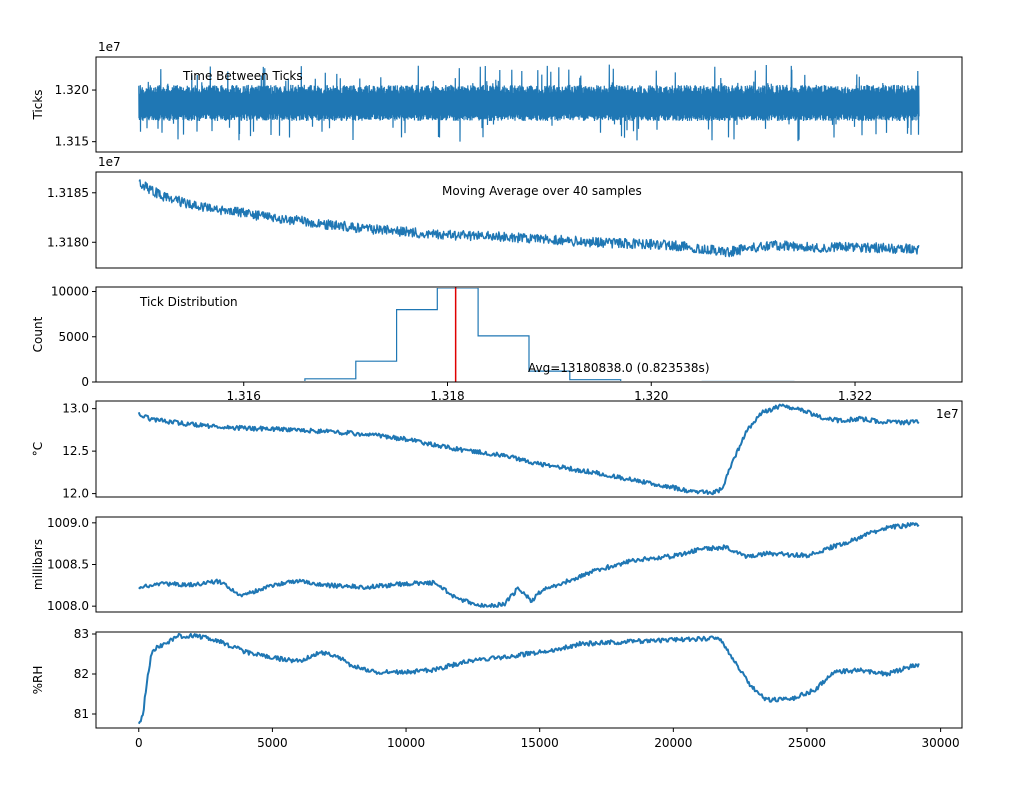  What do you see at coordinates (139, 743) in the screenshot?
I see `x-tick-label: 0` at bounding box center [139, 743].